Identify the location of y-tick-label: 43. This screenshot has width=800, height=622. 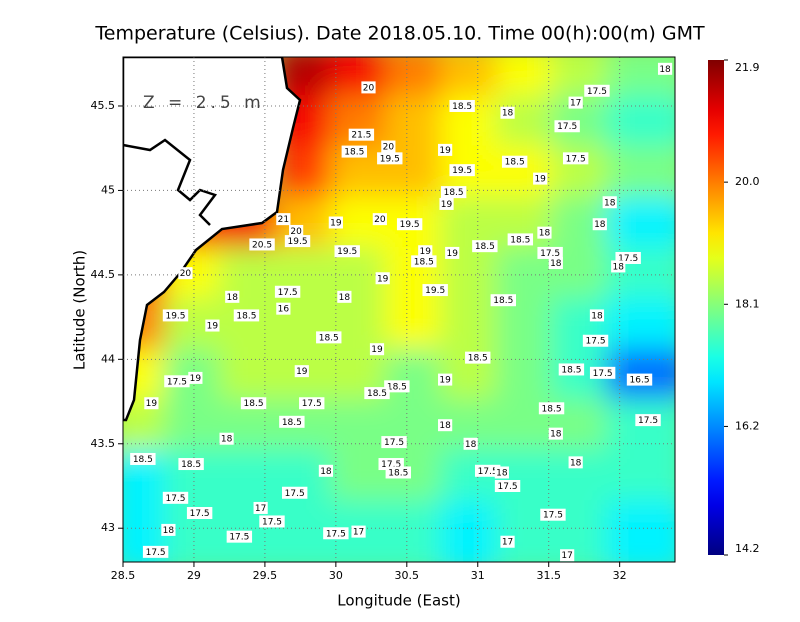
(108, 527).